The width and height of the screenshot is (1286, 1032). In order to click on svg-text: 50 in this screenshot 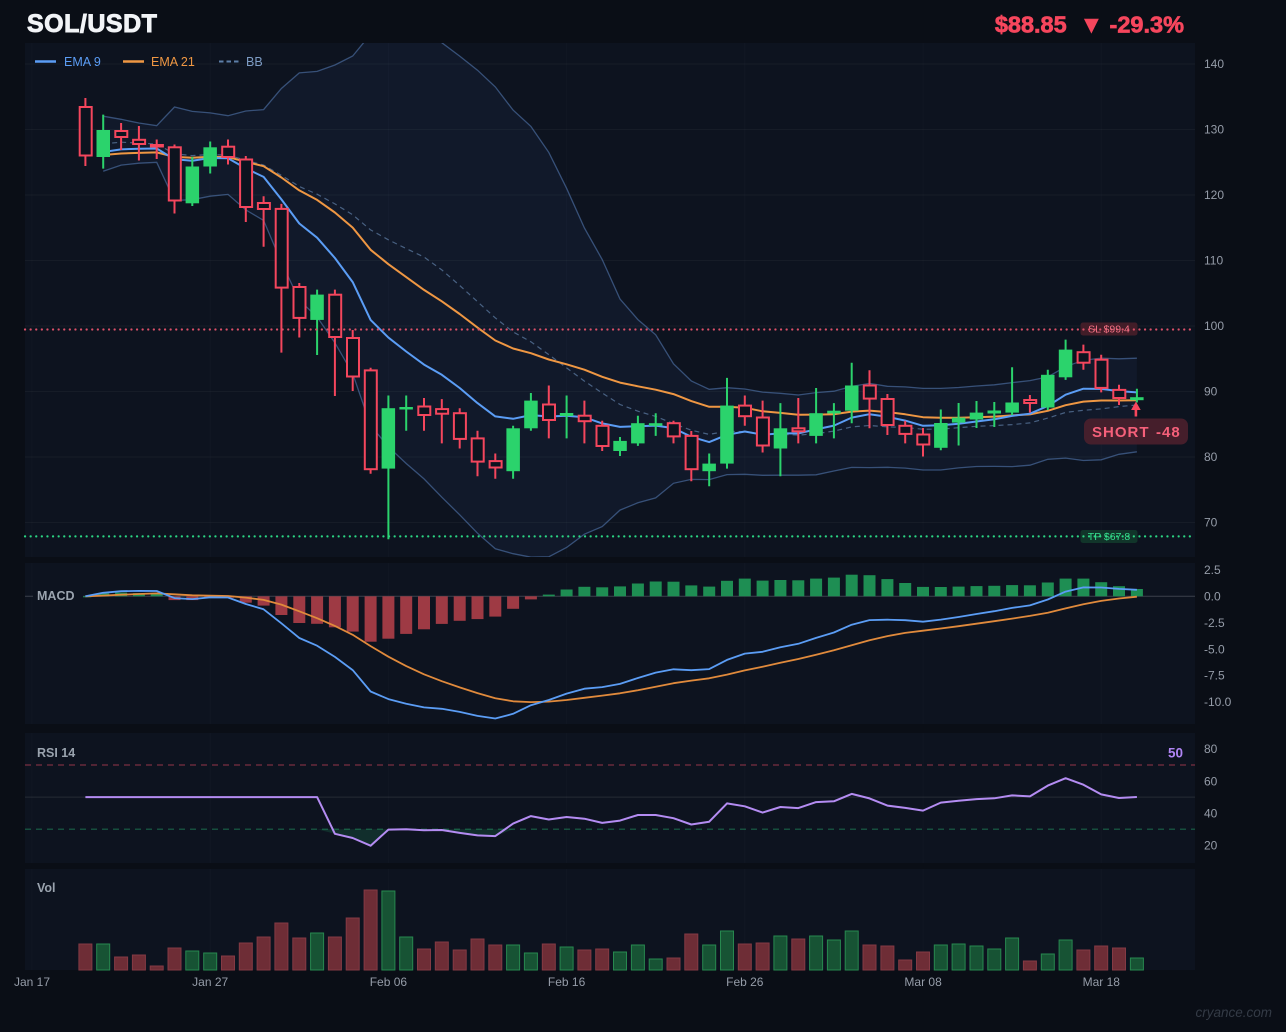, I will do `click(1175, 753)`.